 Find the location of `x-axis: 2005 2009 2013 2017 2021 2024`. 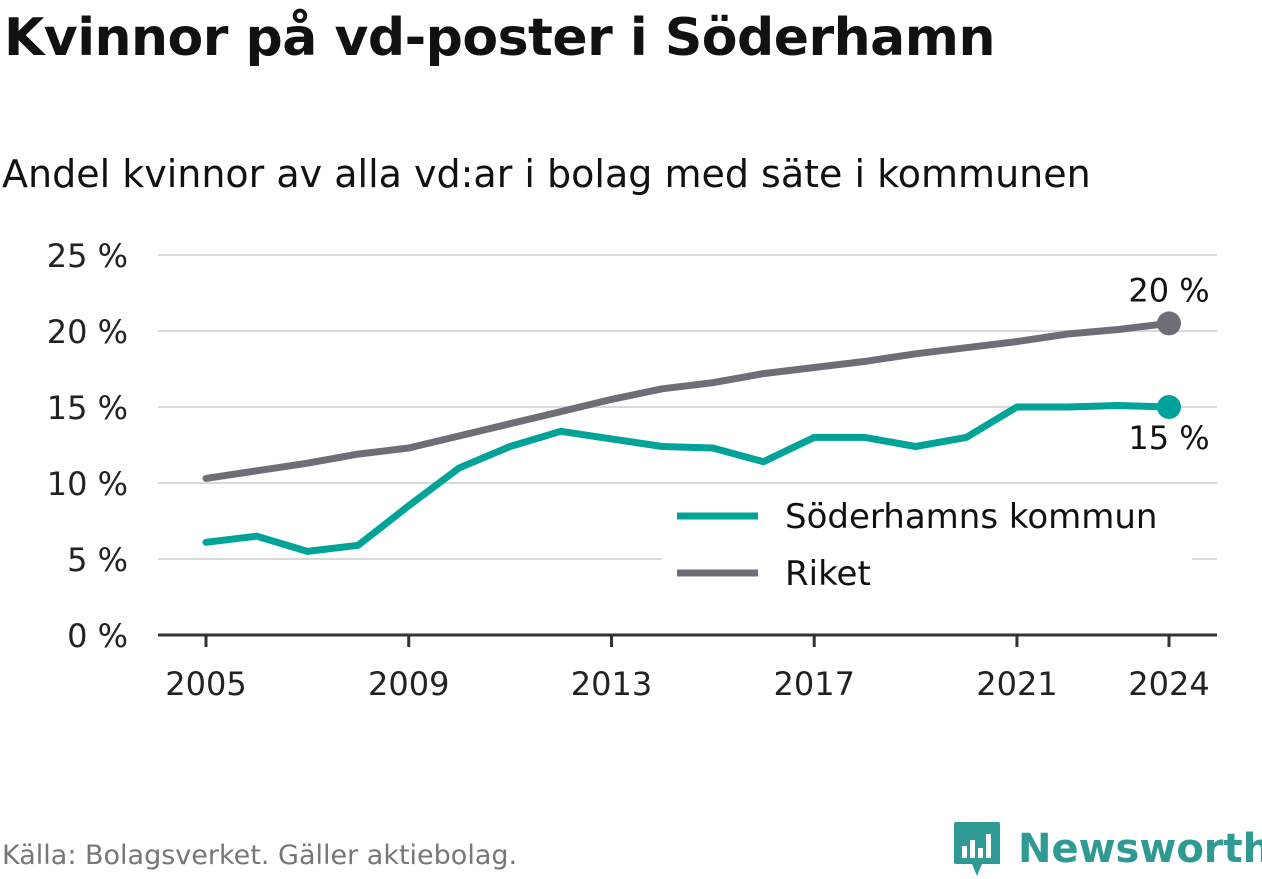

x-axis: 2005 2009 2013 2017 2021 2024 is located at coordinates (687, 668).